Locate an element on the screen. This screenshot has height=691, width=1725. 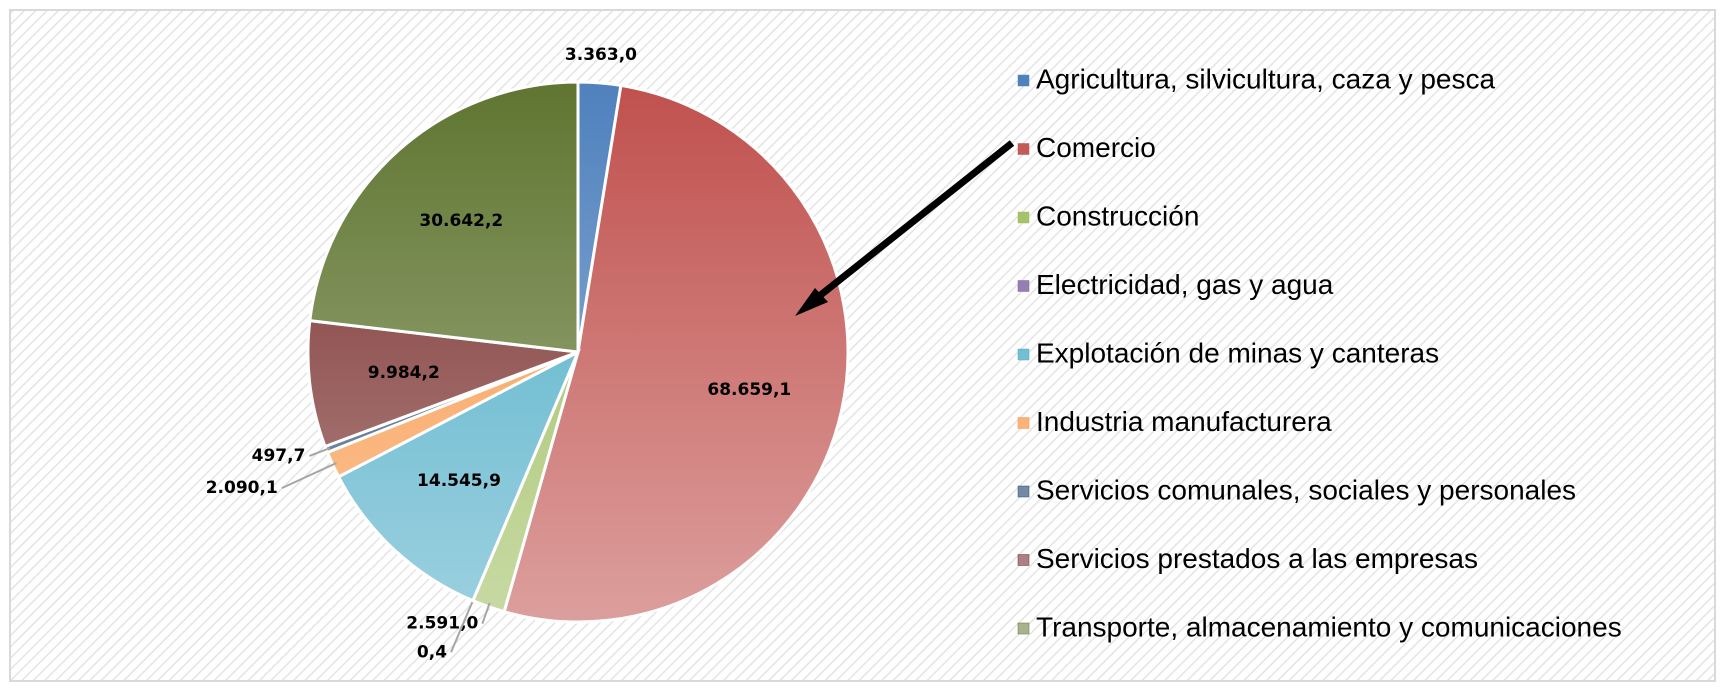
value-label: 30.642,2 is located at coordinates (461, 221).